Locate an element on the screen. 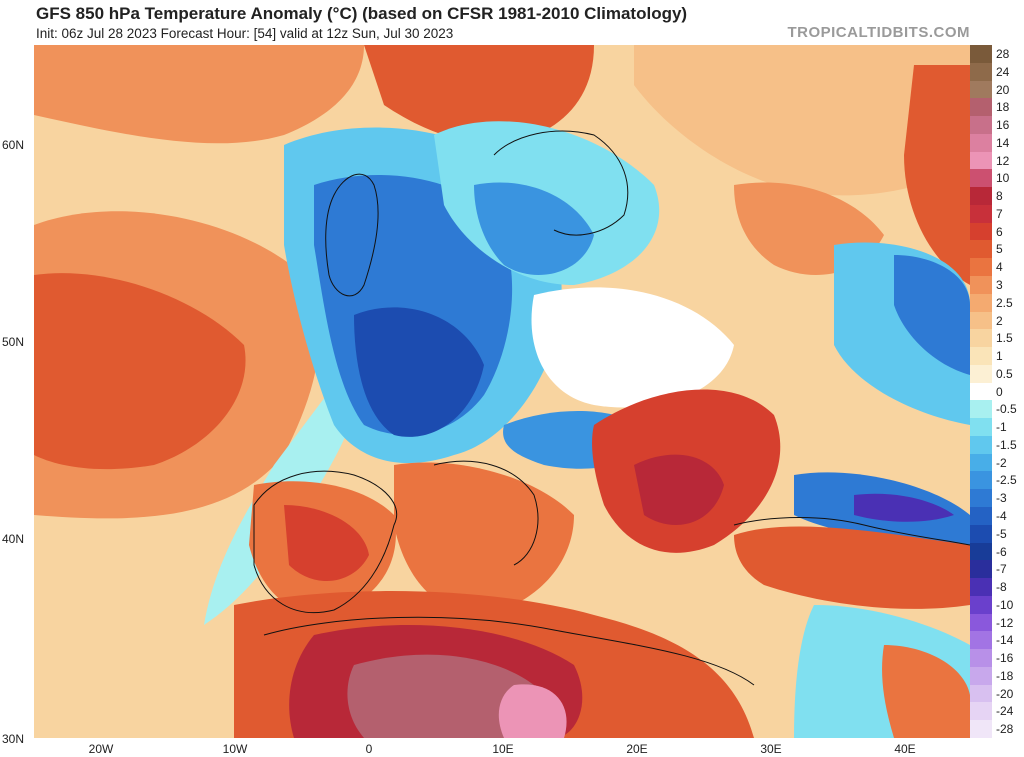  lon-label-10w: 10W is located at coordinates (235, 749).